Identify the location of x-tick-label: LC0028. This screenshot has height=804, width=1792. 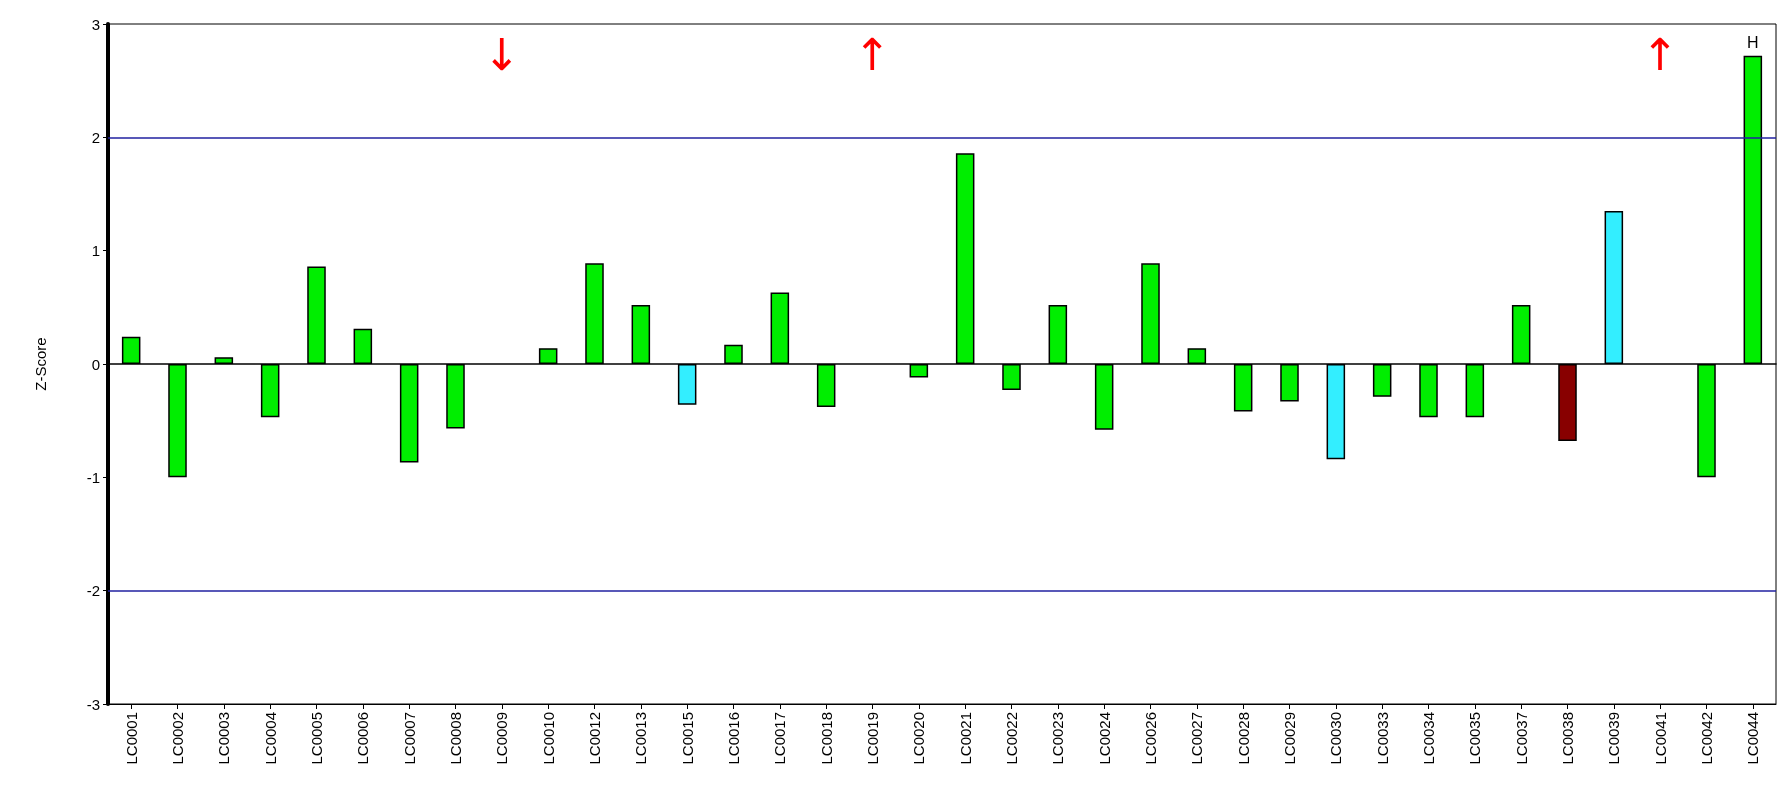
(1243, 738).